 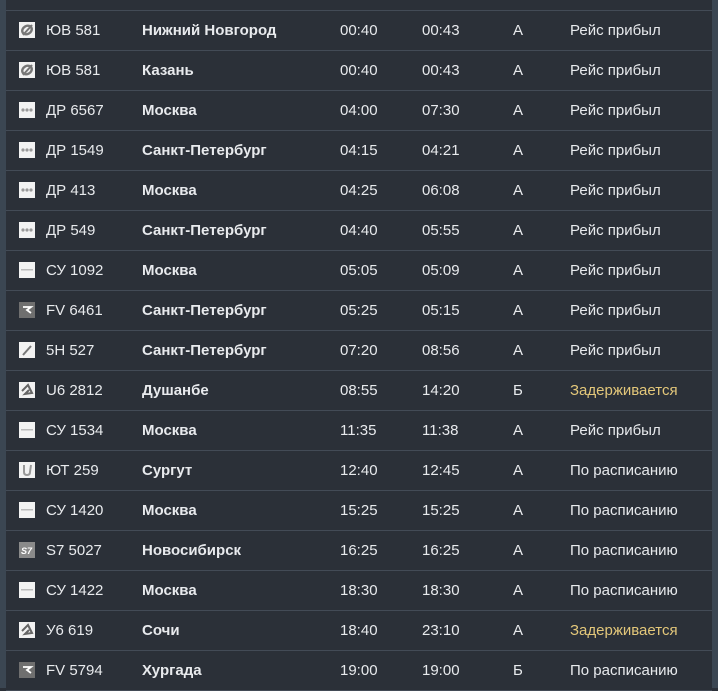 What do you see at coordinates (441, 310) in the screenshot?
I see `actual-time: 05:15` at bounding box center [441, 310].